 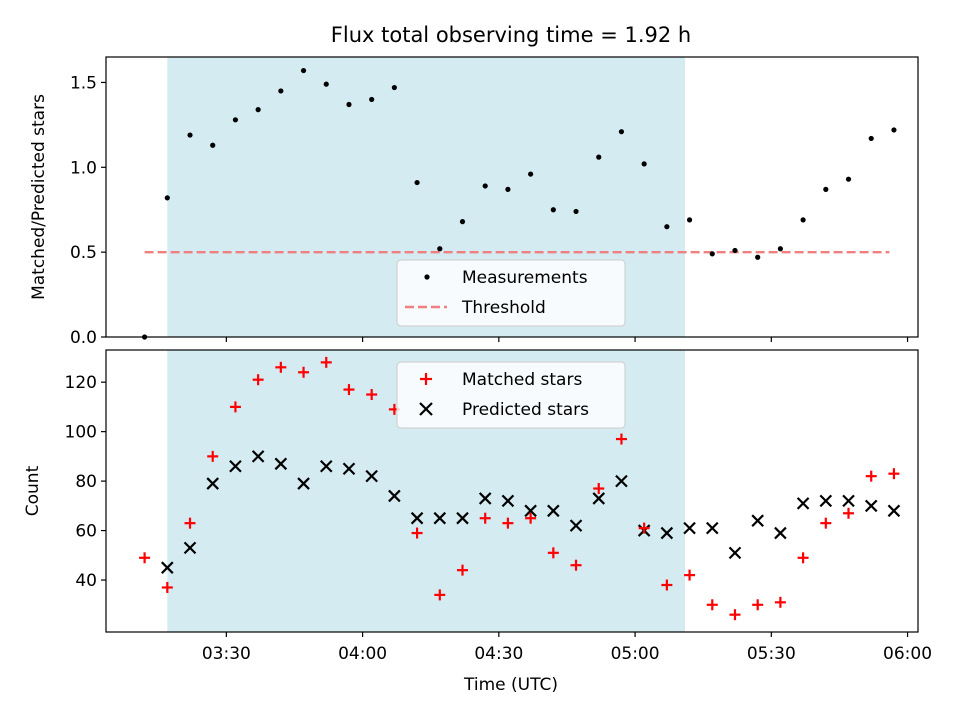 I want to click on chart-title: Flux total observing time = 1.92 h, so click(x=511, y=35).